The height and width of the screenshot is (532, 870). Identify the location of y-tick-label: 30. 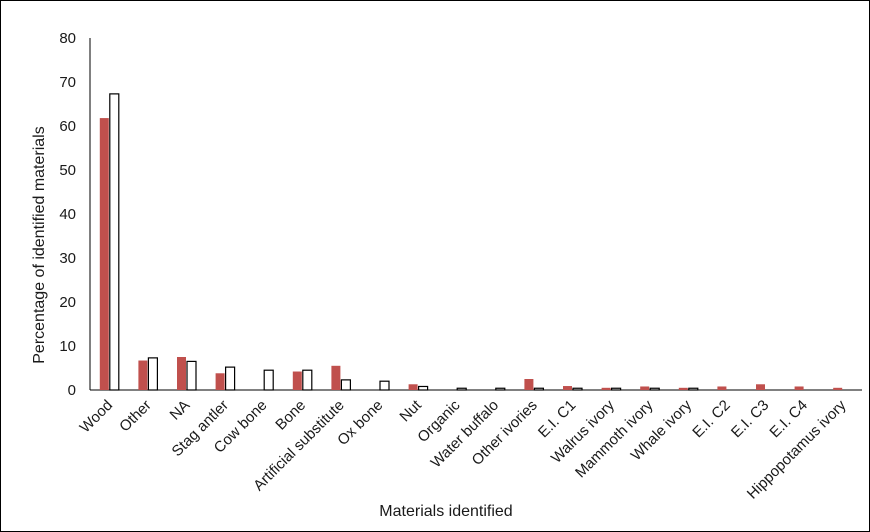
(67, 258).